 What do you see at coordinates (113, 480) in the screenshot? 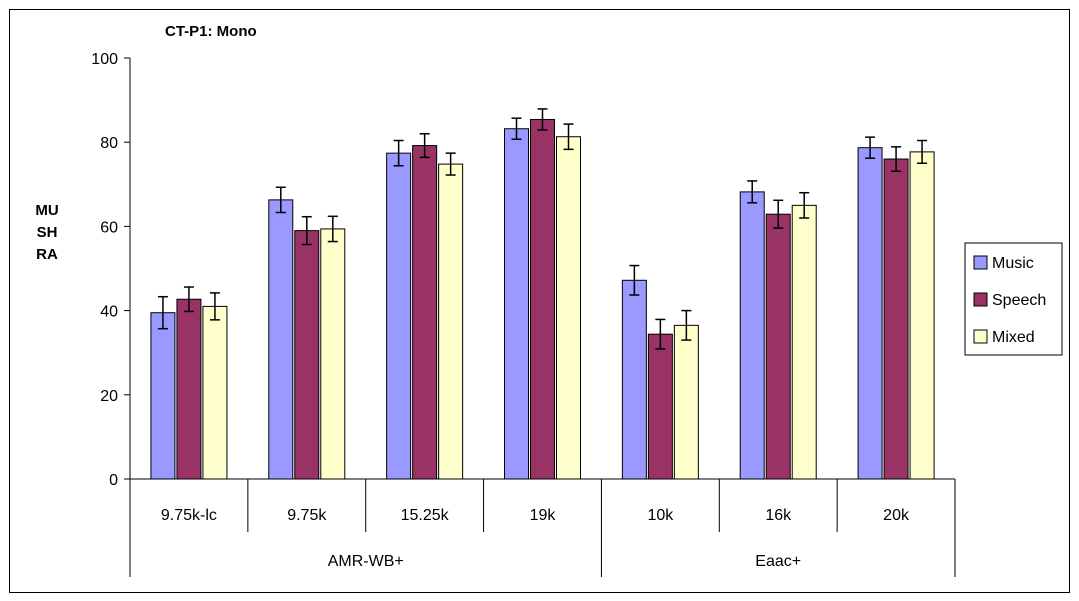
I see `y-tick-label: 0` at bounding box center [113, 480].